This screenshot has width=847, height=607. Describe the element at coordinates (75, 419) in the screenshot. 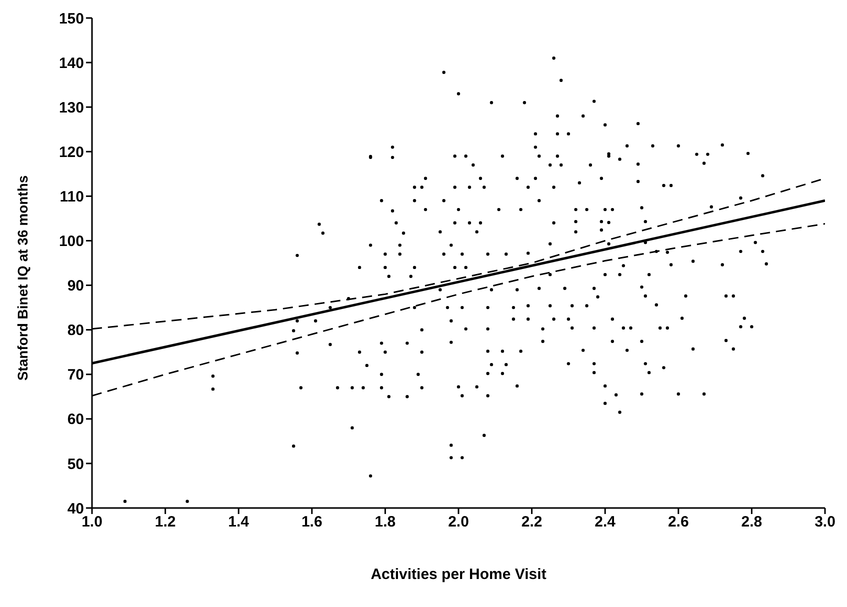

I see `y-tick-label: 60` at that location.